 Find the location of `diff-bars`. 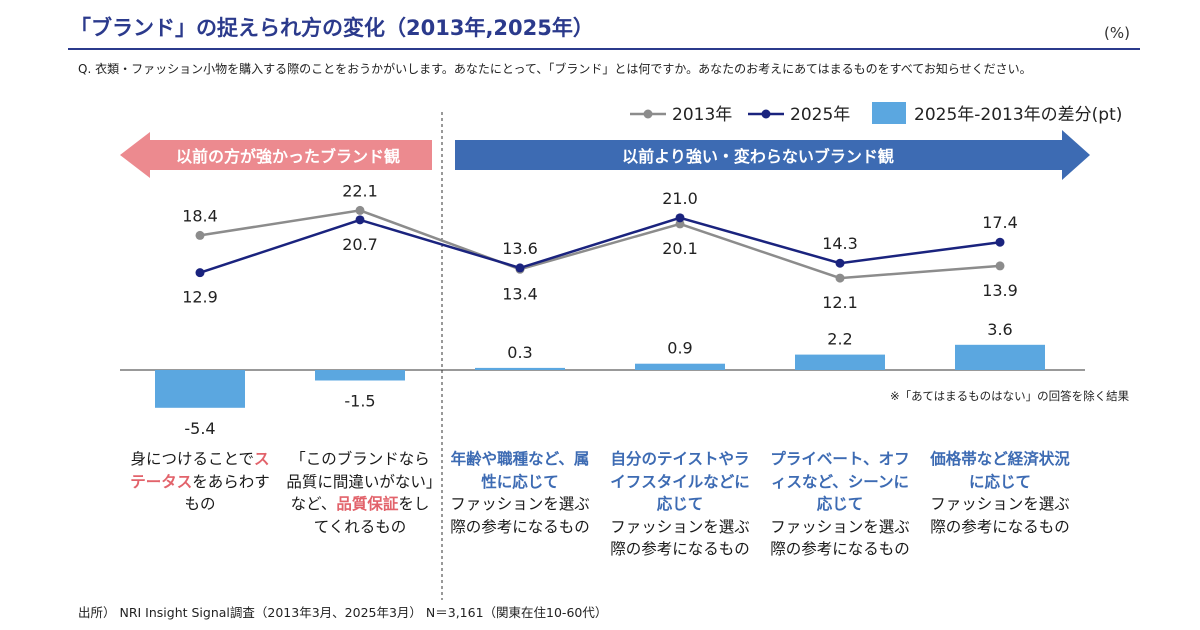

diff-bars is located at coordinates (600, 376).